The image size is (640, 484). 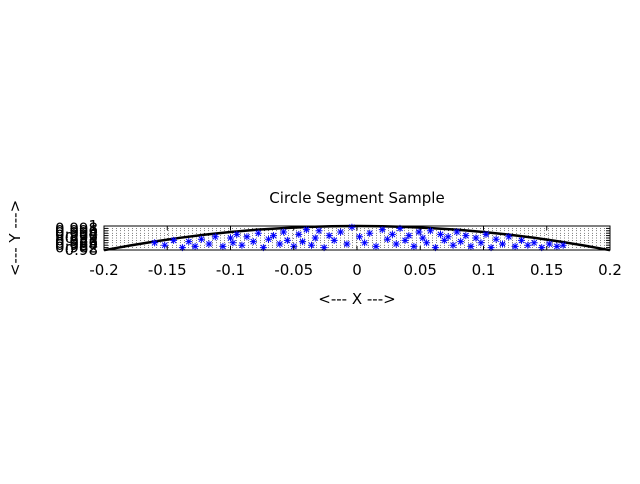 What do you see at coordinates (167, 270) in the screenshot?
I see `x-tick-label: -0.15` at bounding box center [167, 270].